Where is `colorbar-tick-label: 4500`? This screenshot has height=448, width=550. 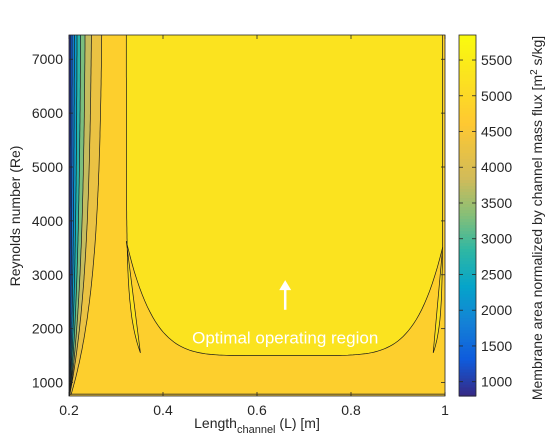 colorbar-tick-label: 4500 is located at coordinates (496, 132).